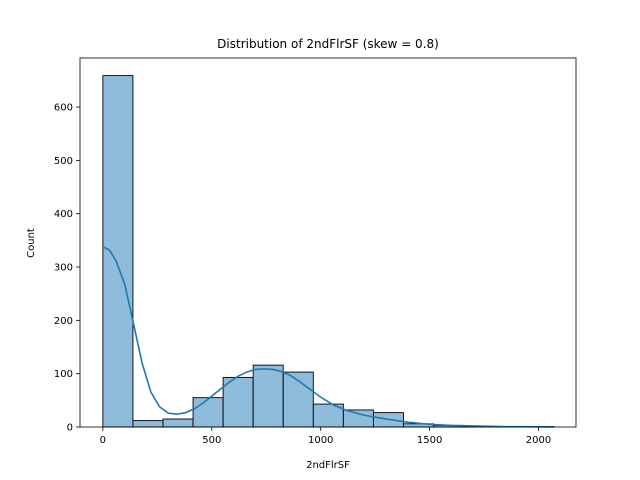 Image resolution: width=640 pixels, height=480 pixels. I want to click on y-tick-label: 200, so click(63, 321).